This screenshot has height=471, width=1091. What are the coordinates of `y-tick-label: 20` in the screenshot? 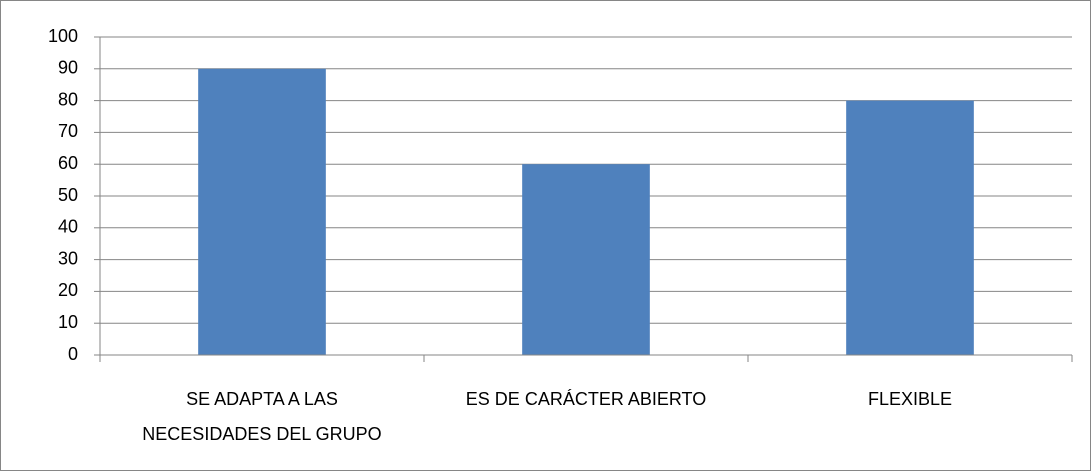 It's located at (68, 290).